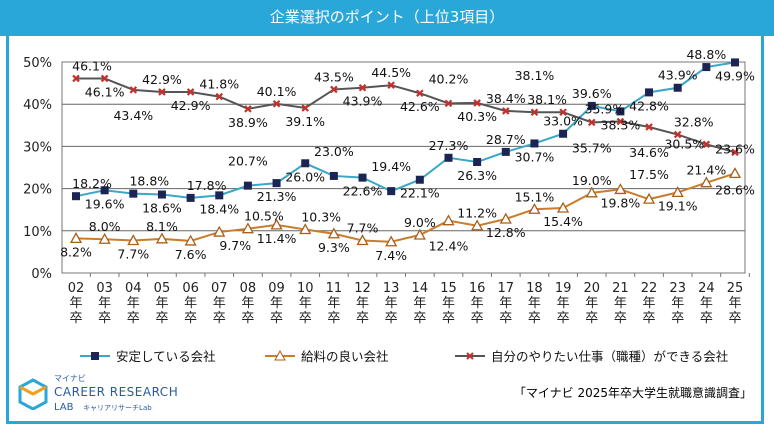 This screenshot has width=774, height=433. Describe the element at coordinates (117, 408) in the screenshot. I see `logo-sub2: キャリアリサーチLab` at that location.